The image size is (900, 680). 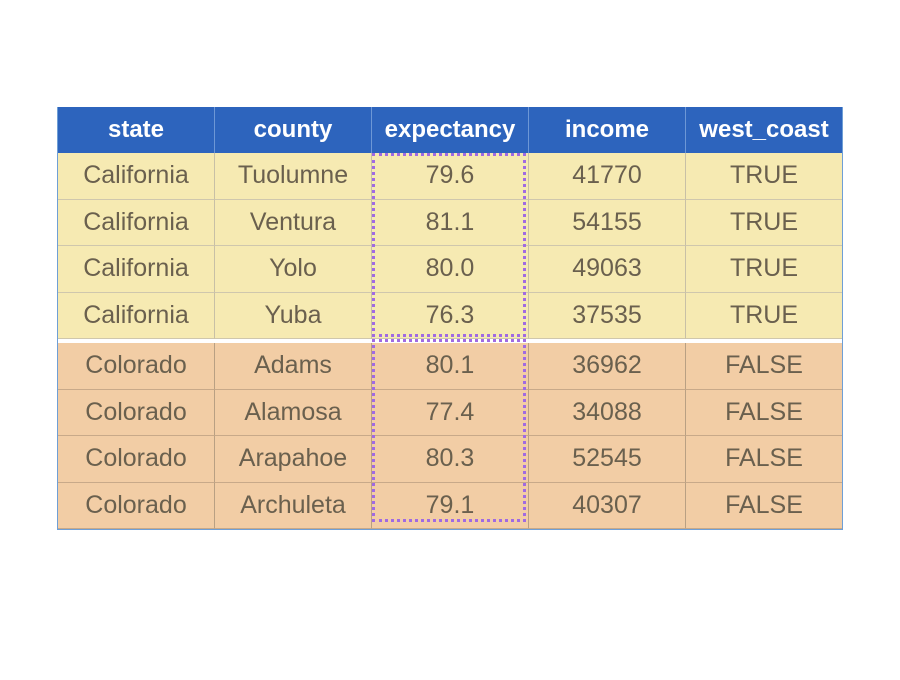 I want to click on table-row: Colorado Archuleta 79.1 40307 FALSE, so click(x=450, y=505).